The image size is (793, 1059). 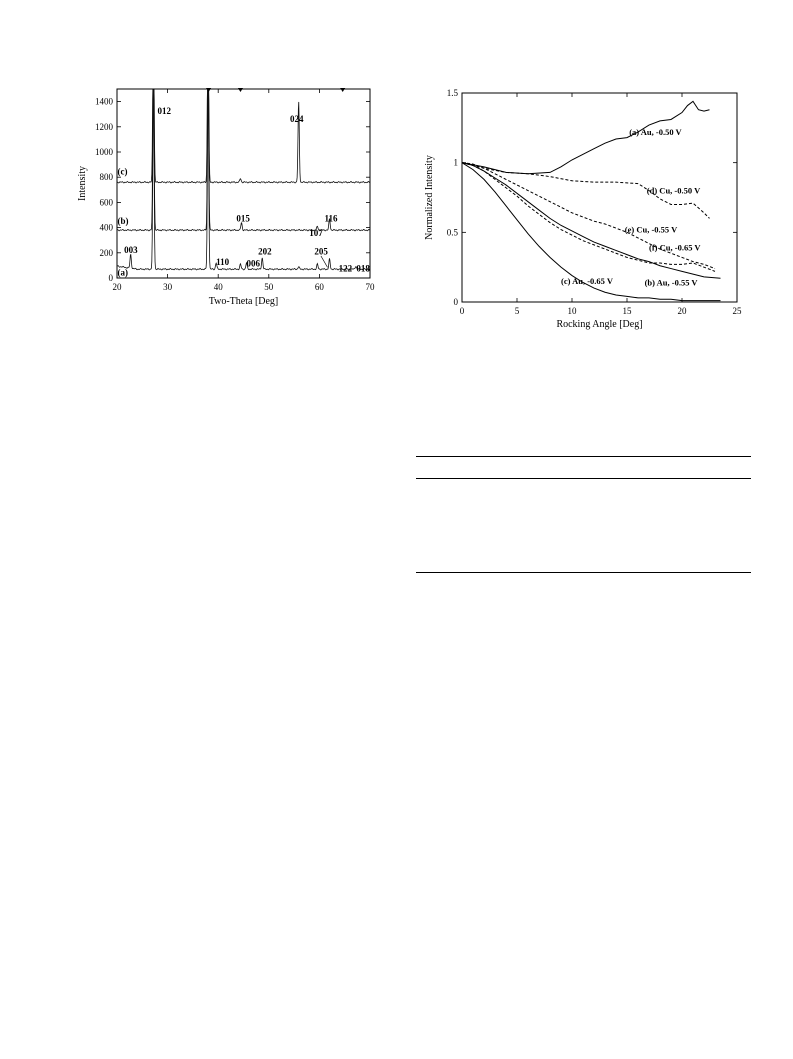 I want to click on rock-series-line-d-cu-0-50-v, so click(x=585, y=190).